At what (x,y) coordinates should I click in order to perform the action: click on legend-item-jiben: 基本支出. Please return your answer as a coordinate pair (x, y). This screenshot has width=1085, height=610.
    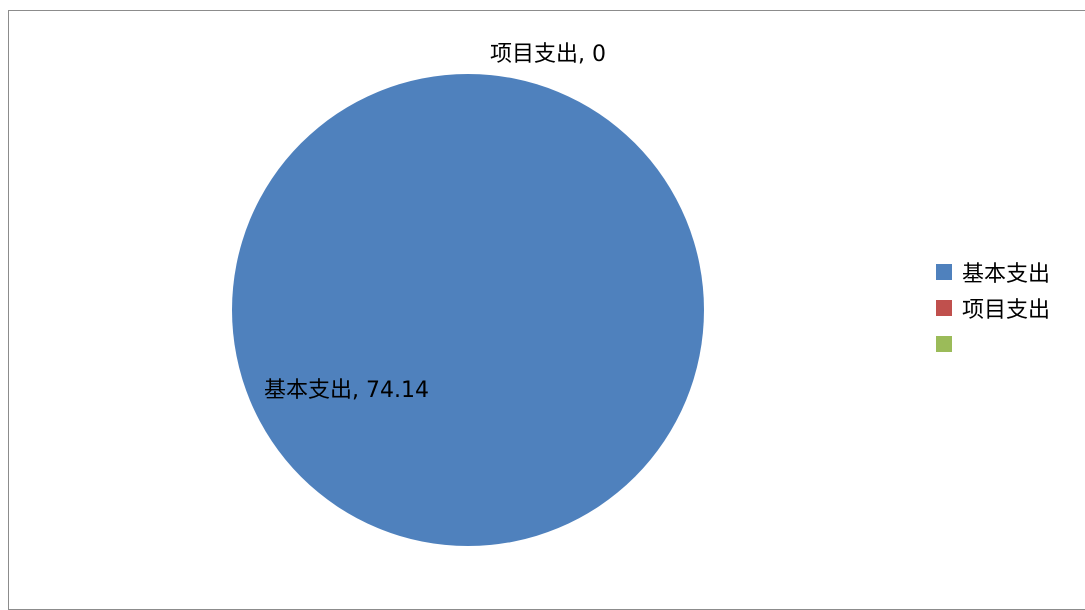
    Looking at the image, I should click on (993, 272).